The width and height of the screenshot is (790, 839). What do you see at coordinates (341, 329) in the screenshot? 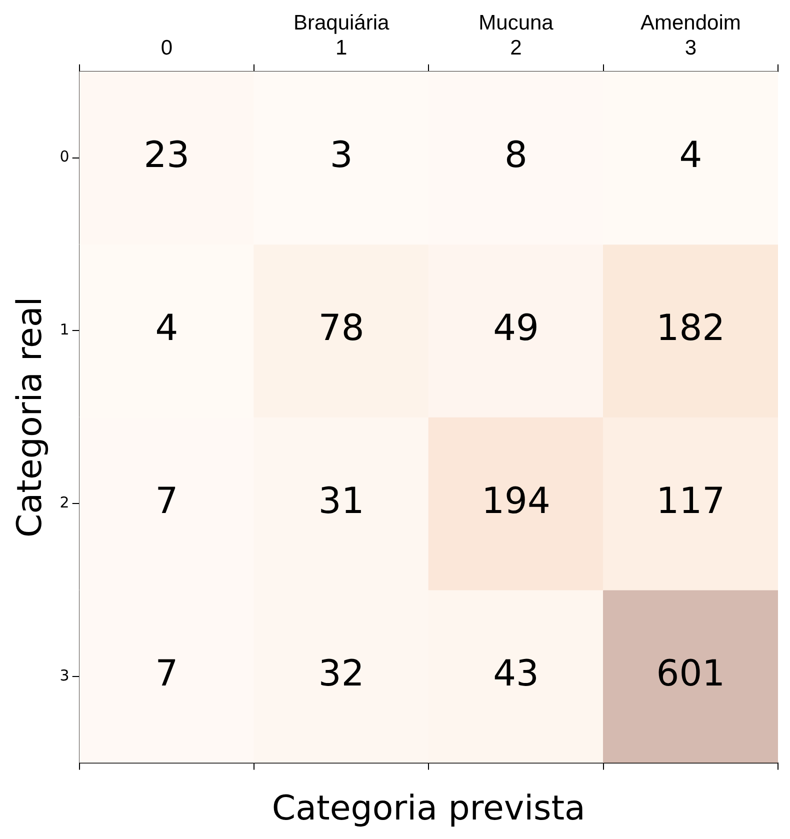
I see `data-label: 78` at bounding box center [341, 329].